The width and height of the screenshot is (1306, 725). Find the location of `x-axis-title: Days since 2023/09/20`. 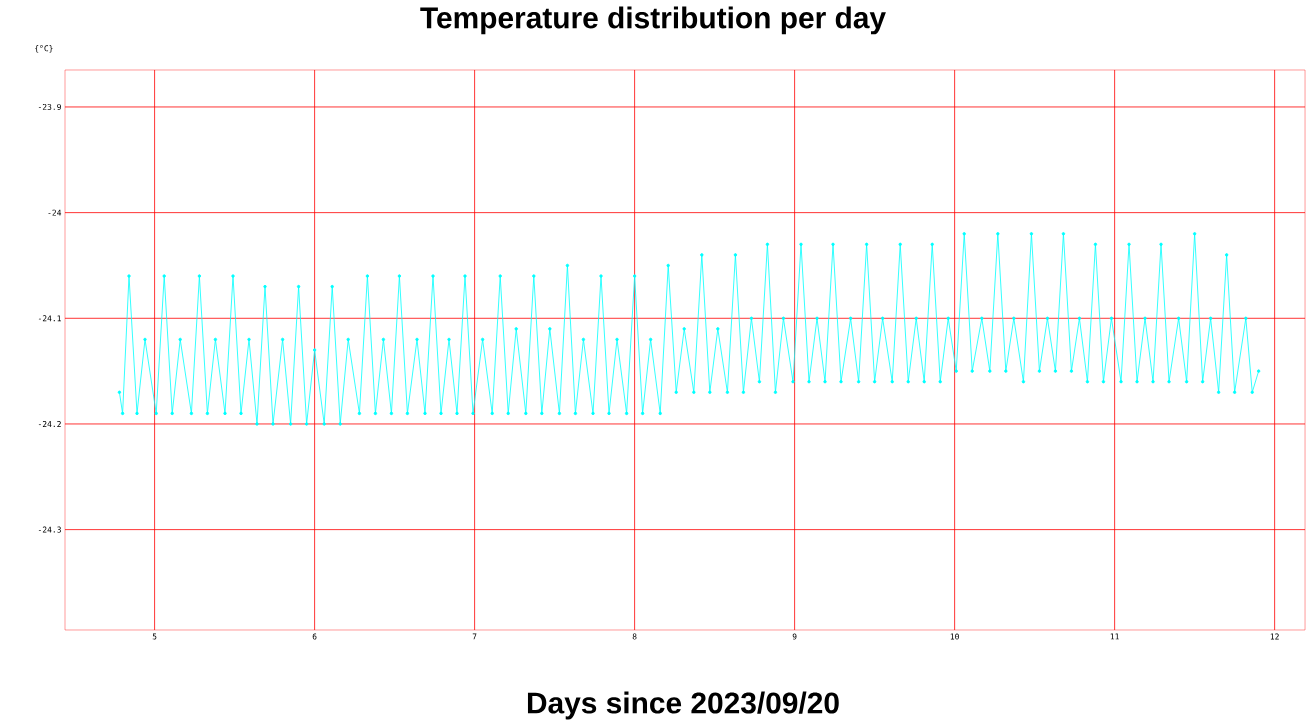

x-axis-title: Days since 2023/09/20 is located at coordinates (683, 705).